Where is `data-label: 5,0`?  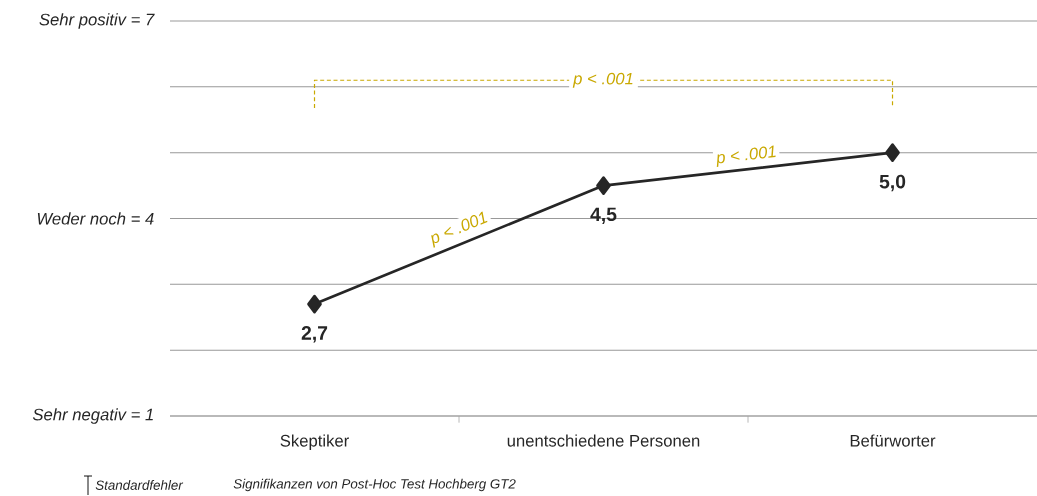
data-label: 5,0 is located at coordinates (892, 183).